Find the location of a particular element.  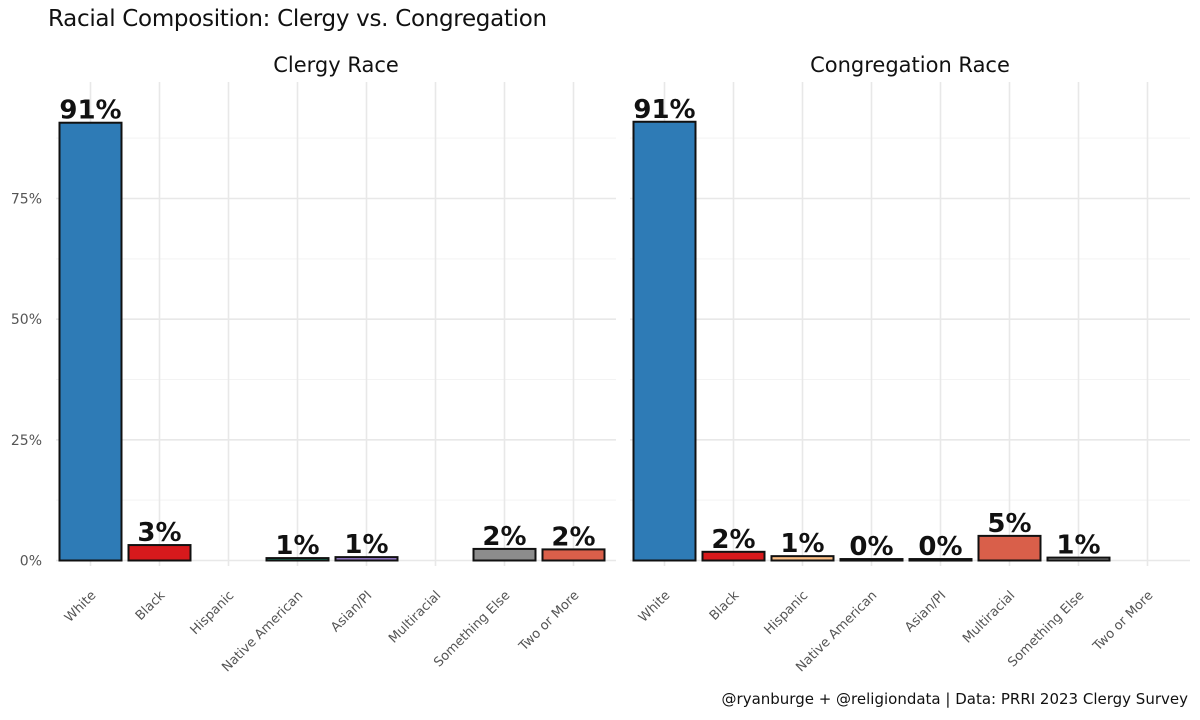

bar-label-native-american: 1% is located at coordinates (297, 546).